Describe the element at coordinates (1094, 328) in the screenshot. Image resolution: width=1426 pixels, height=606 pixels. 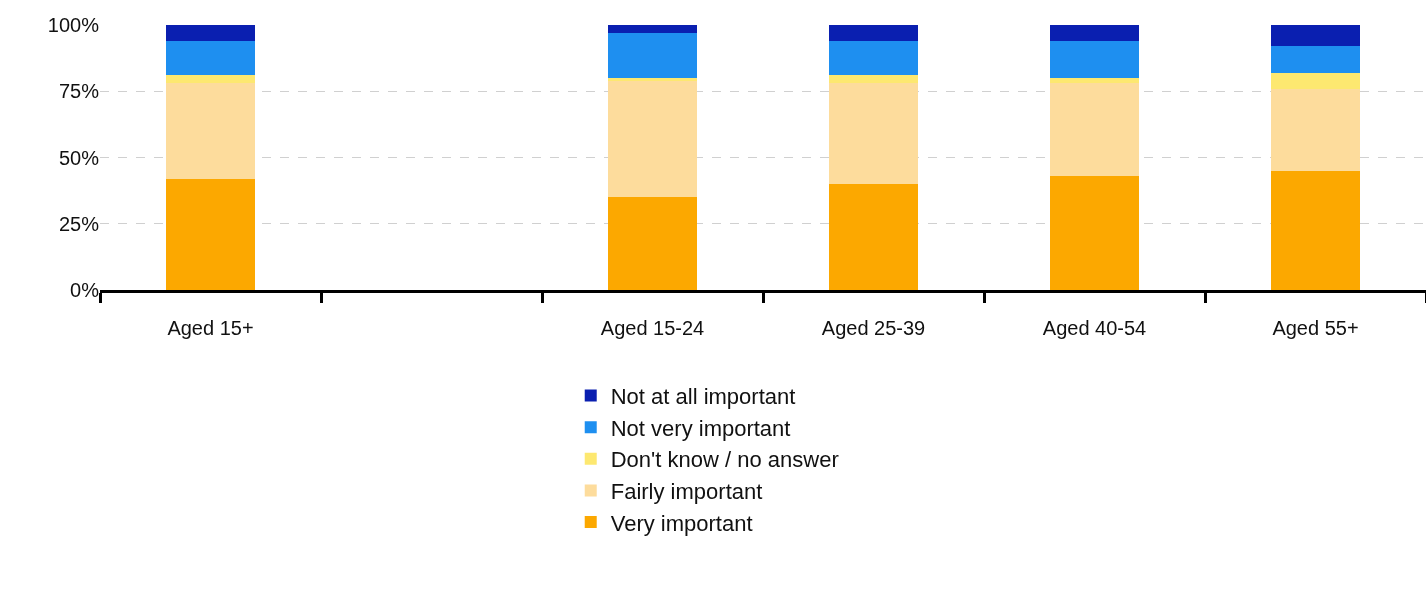
I see `x-tick-label: Aged 40-54` at that location.